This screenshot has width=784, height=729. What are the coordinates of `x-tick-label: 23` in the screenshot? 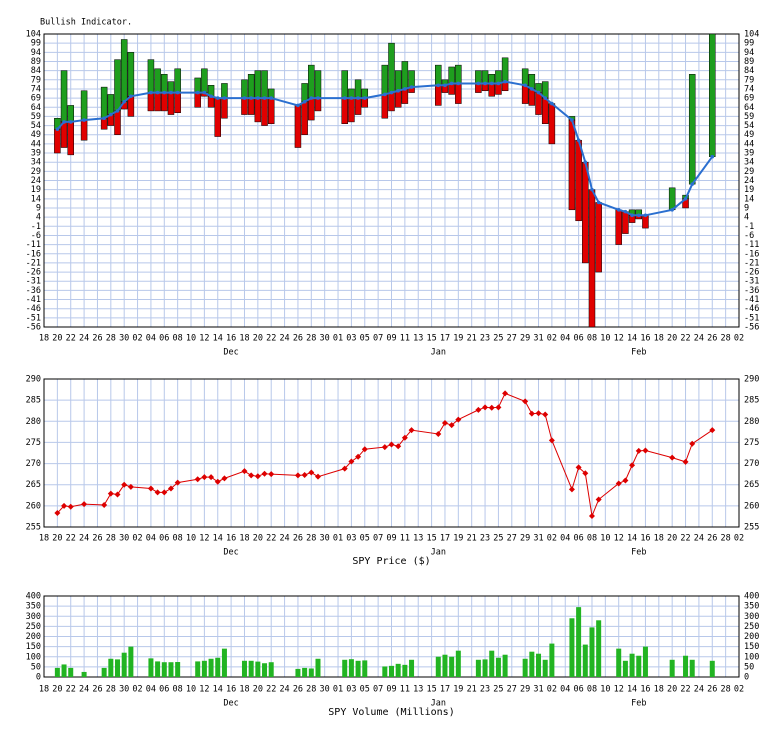 It's located at (485, 690).